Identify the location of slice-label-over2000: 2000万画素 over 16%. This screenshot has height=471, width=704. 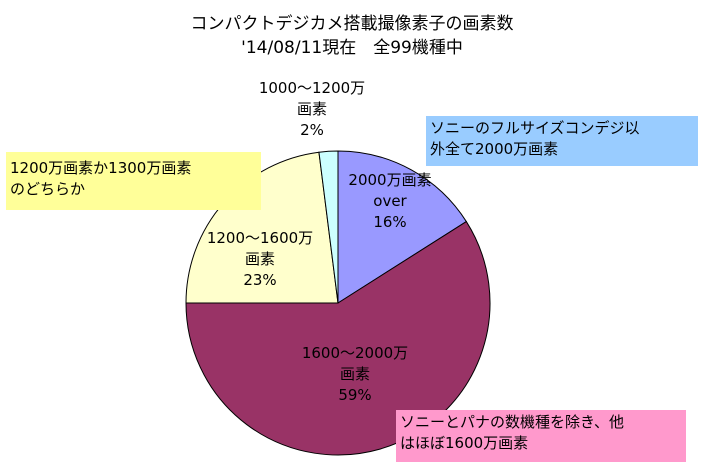
(390, 201).